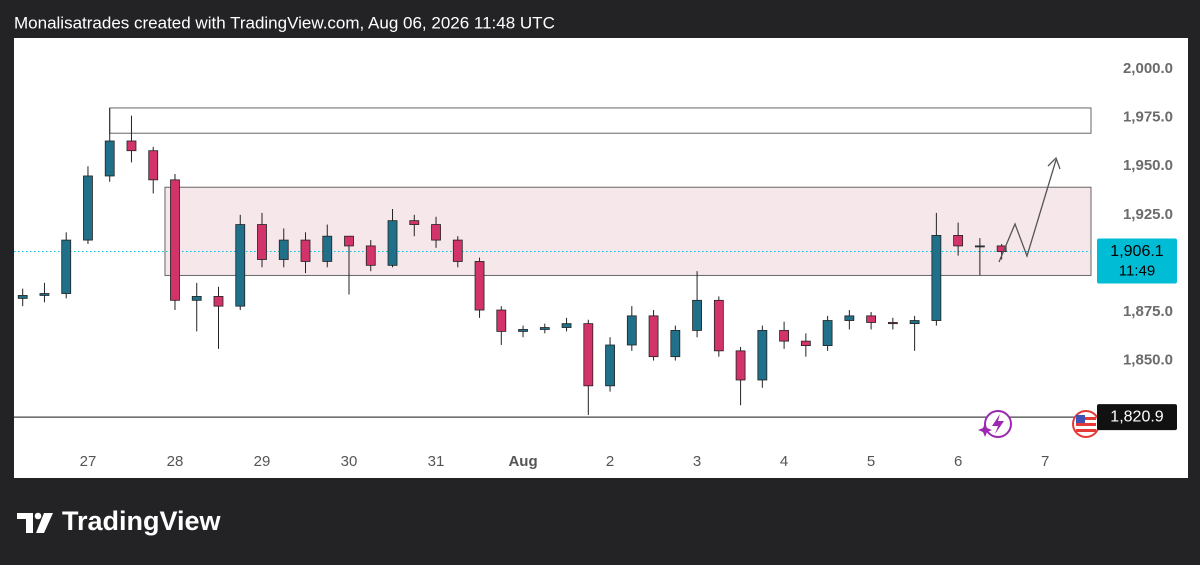  I want to click on brand-name: TradingView, so click(142, 521).